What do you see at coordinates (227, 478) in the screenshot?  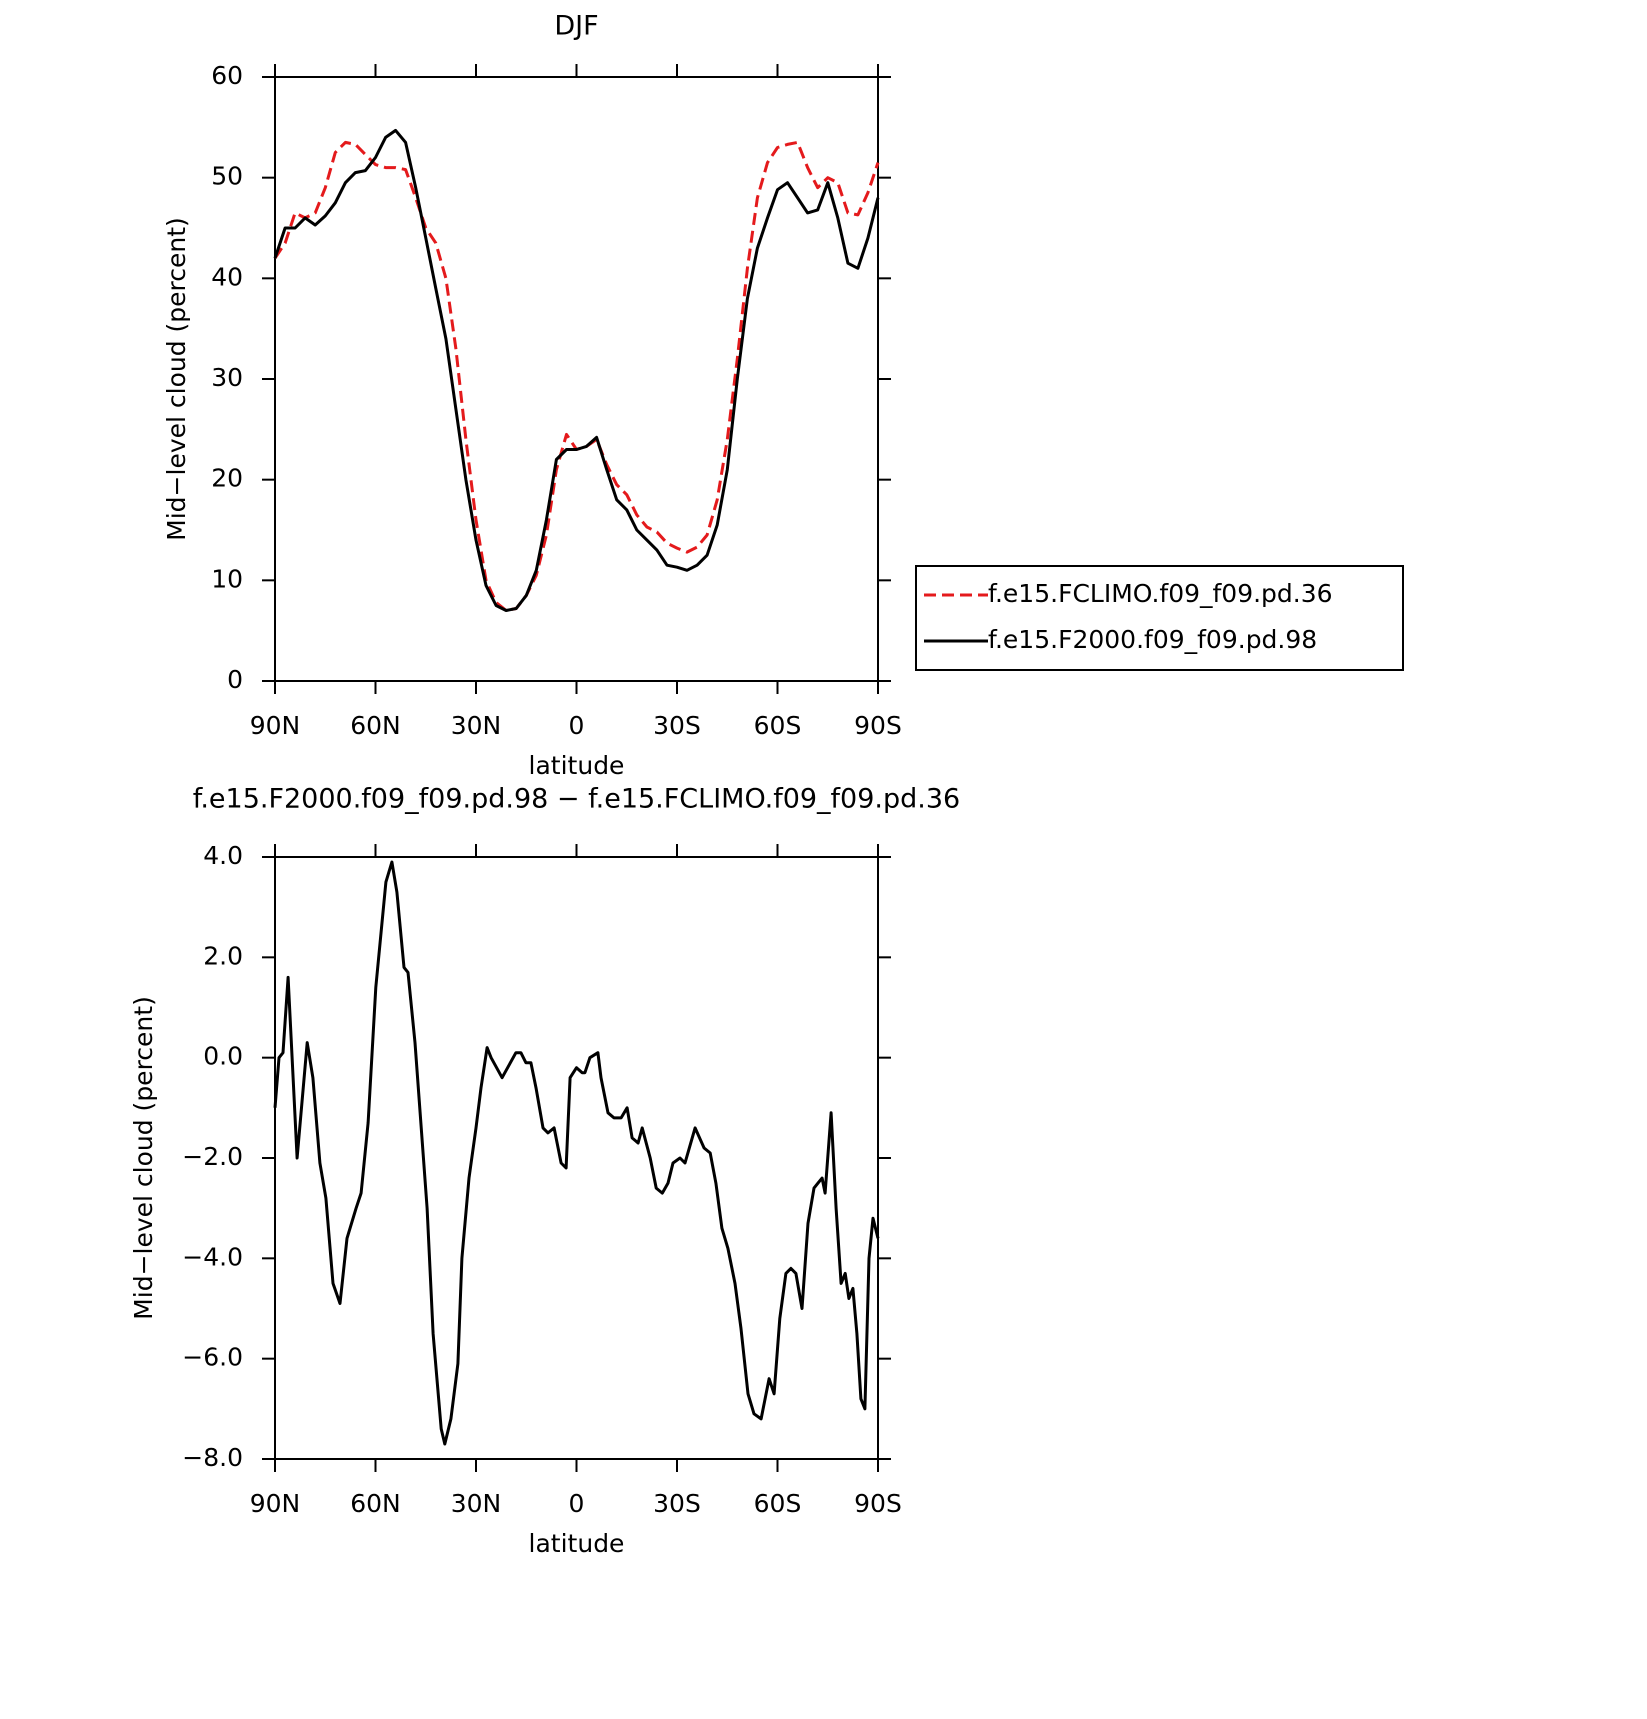 I see `y-tick-label: 20` at bounding box center [227, 478].